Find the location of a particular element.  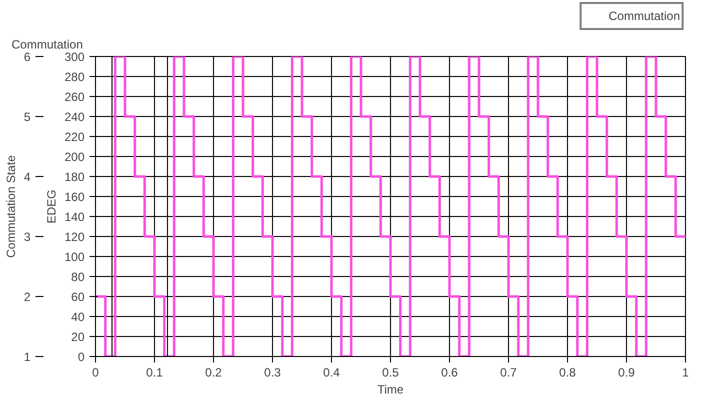

y2-axis-title: Commutation State is located at coordinates (11, 206).